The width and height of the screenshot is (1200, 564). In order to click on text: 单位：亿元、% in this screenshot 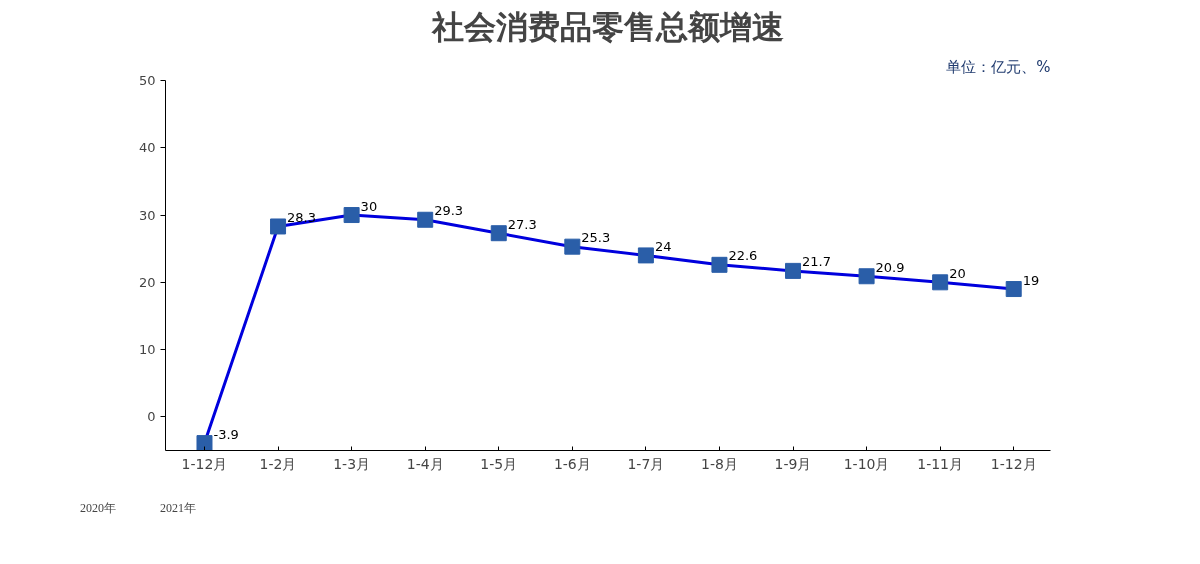, I will do `click(998, 66)`.